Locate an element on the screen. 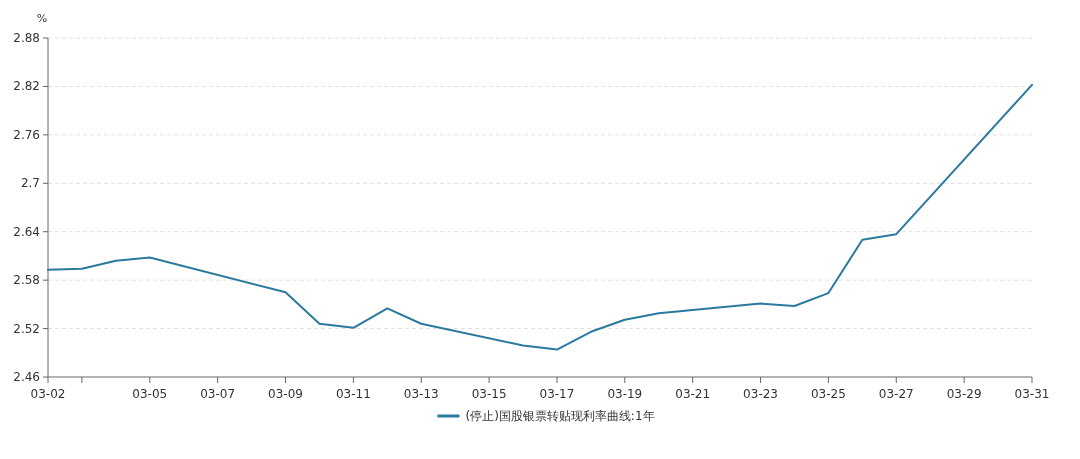 This screenshot has height=459, width=1080. x-tick-label: 03-11 is located at coordinates (353, 394).